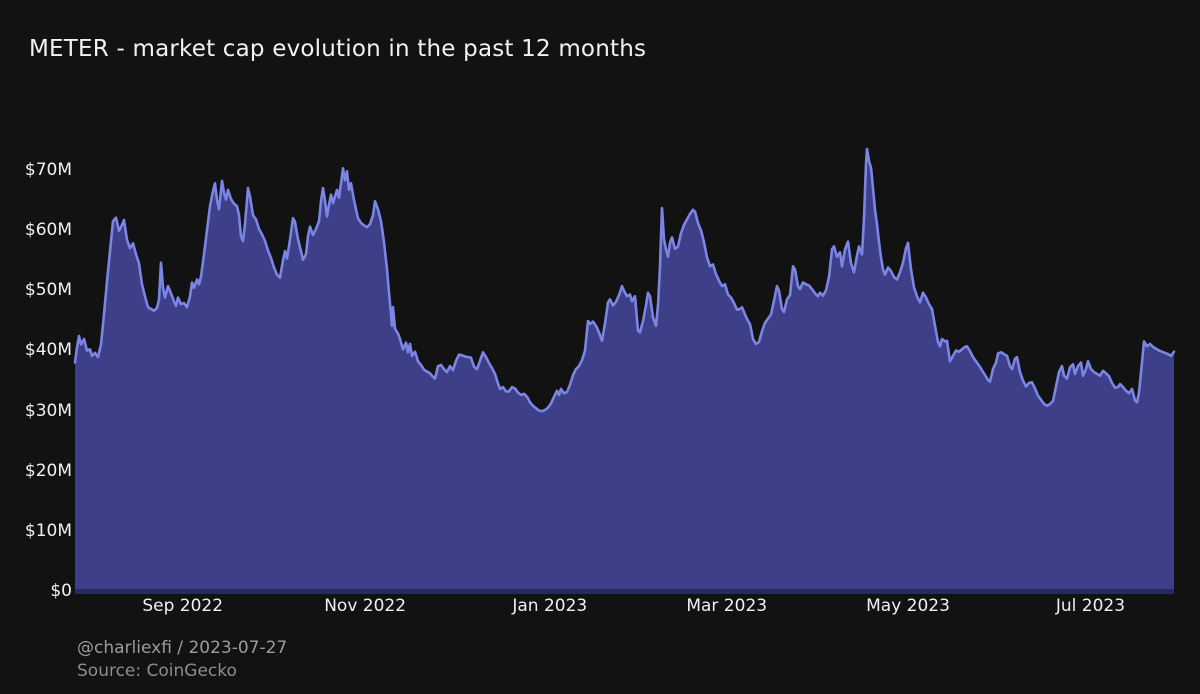 The height and width of the screenshot is (694, 1200). Describe the element at coordinates (48, 530) in the screenshot. I see `y-tick-label: $10M` at that location.